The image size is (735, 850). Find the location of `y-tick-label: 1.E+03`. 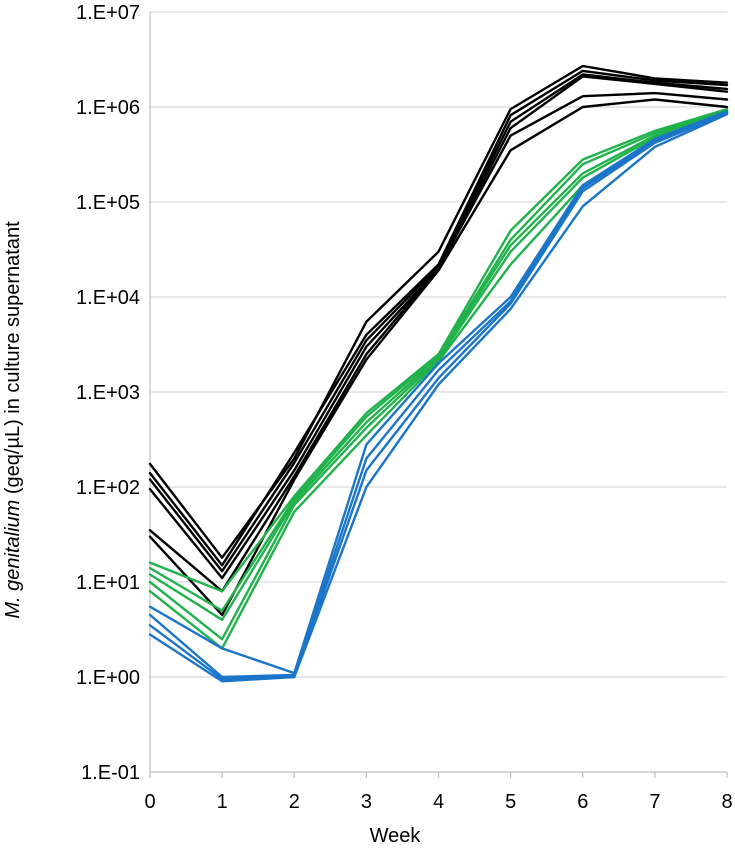

y-tick-label: 1.E+03 is located at coordinates (108, 393).